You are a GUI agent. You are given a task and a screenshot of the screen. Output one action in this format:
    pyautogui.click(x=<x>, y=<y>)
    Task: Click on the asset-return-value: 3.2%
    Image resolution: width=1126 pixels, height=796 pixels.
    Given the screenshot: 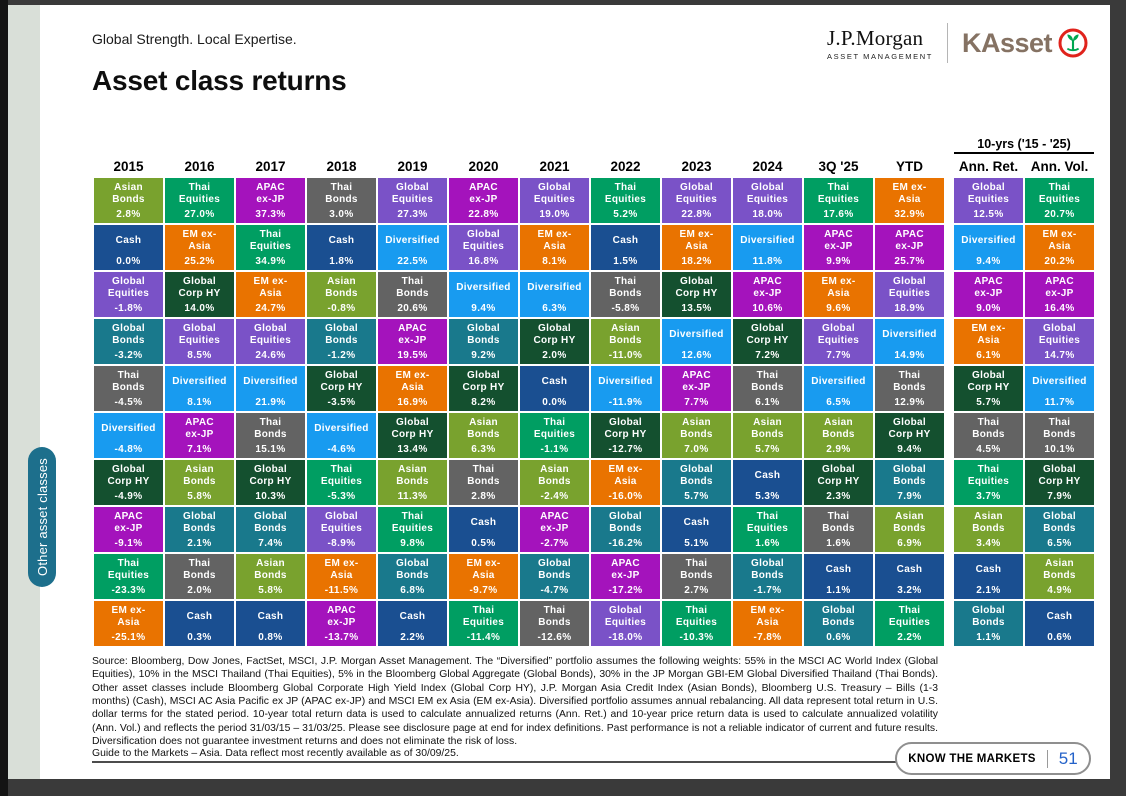 What is the action you would take?
    pyautogui.click(x=909, y=590)
    